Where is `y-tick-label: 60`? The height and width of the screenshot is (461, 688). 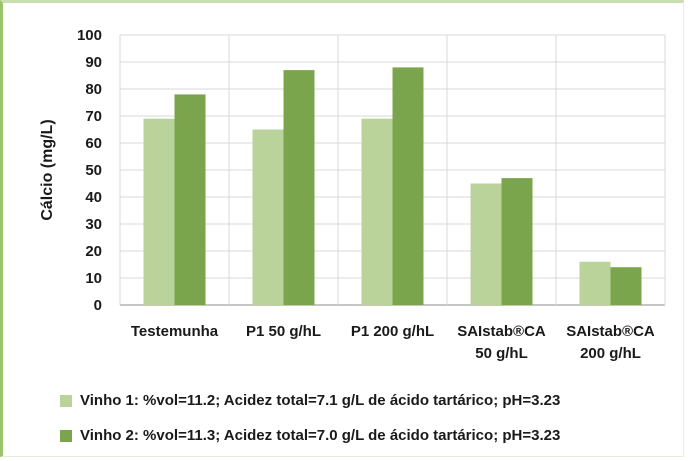 y-tick-label: 60 is located at coordinates (93, 143).